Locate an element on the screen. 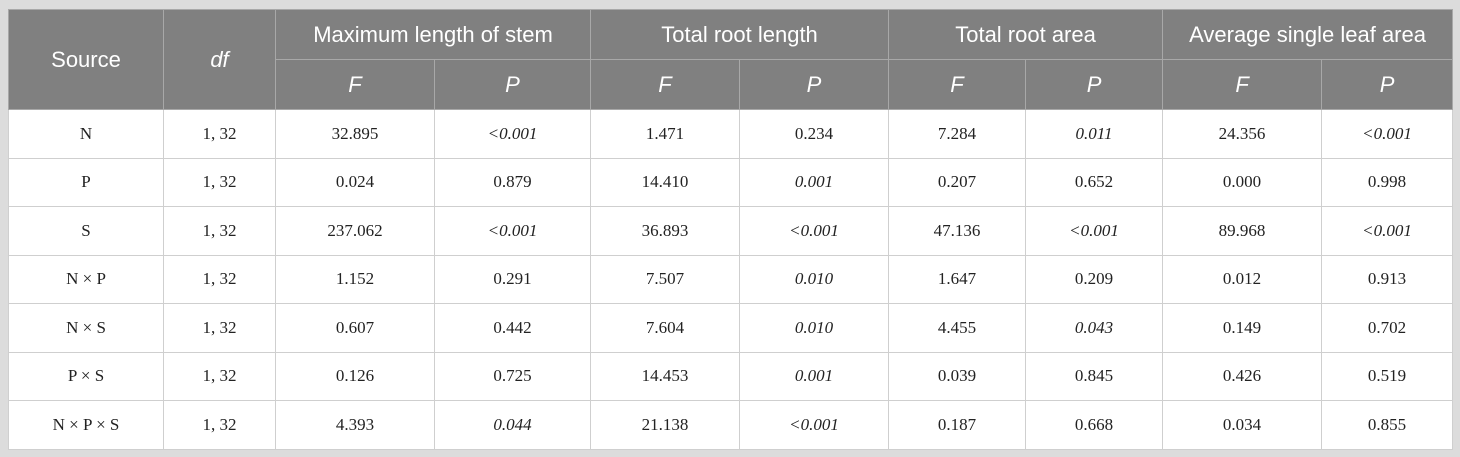  f-cell: 7.284 is located at coordinates (957, 134).